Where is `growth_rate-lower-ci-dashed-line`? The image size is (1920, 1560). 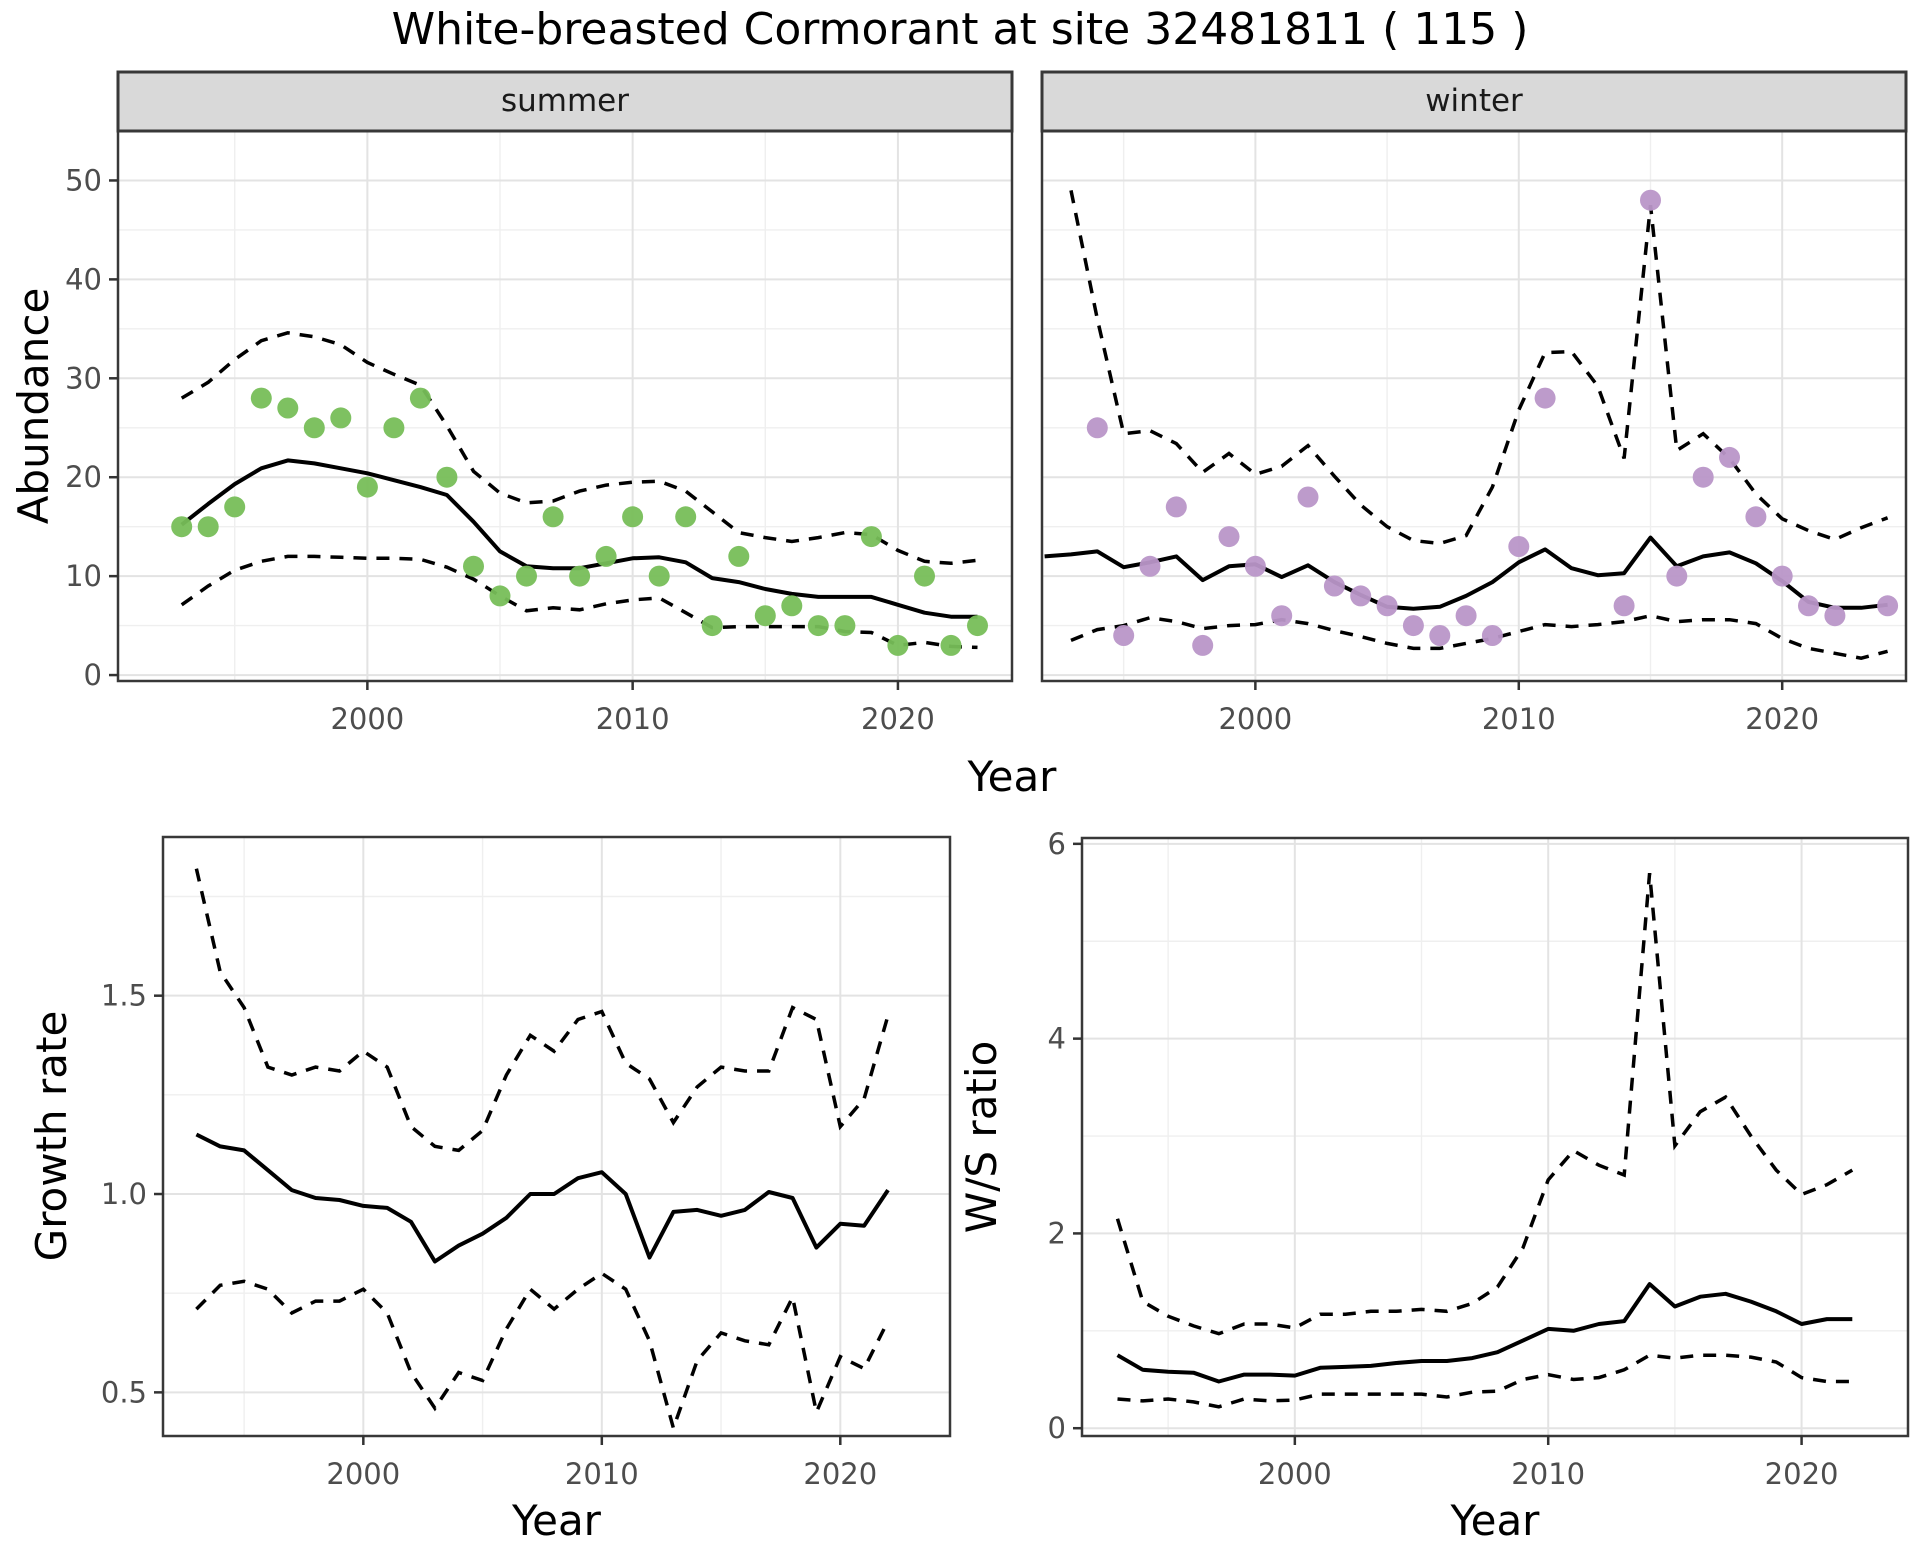
growth_rate-lower-ci-dashed-line is located at coordinates (542, 1352).